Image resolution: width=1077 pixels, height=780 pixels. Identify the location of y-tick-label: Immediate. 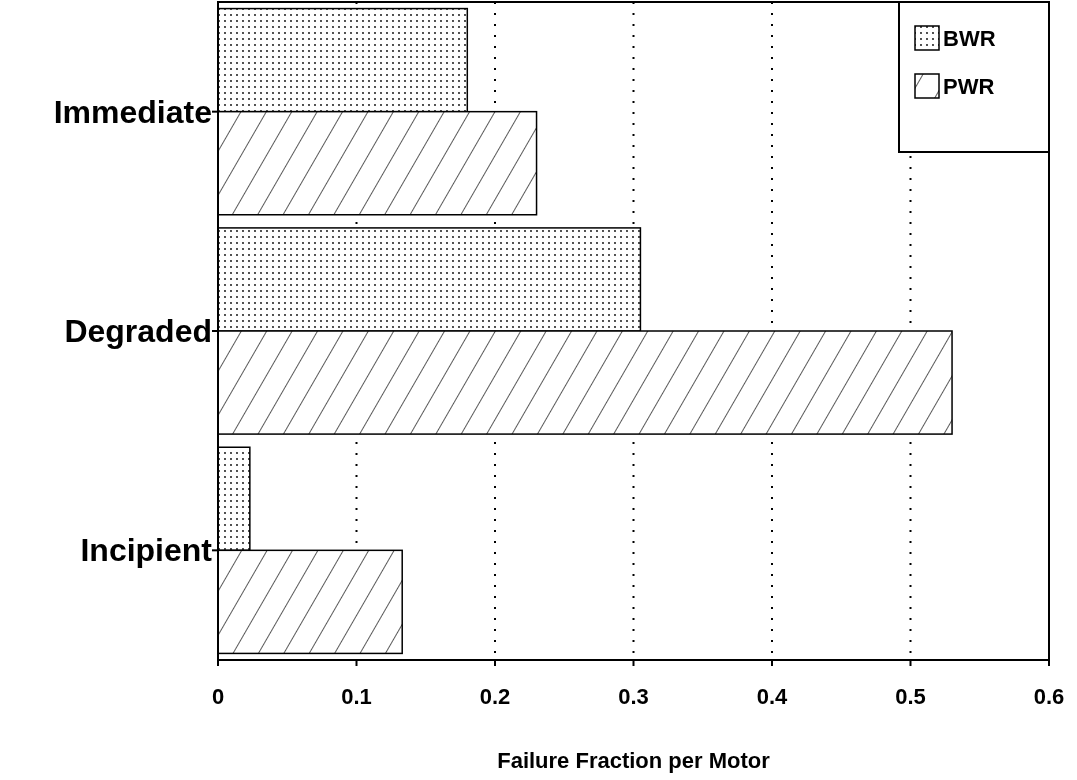
(132, 111).